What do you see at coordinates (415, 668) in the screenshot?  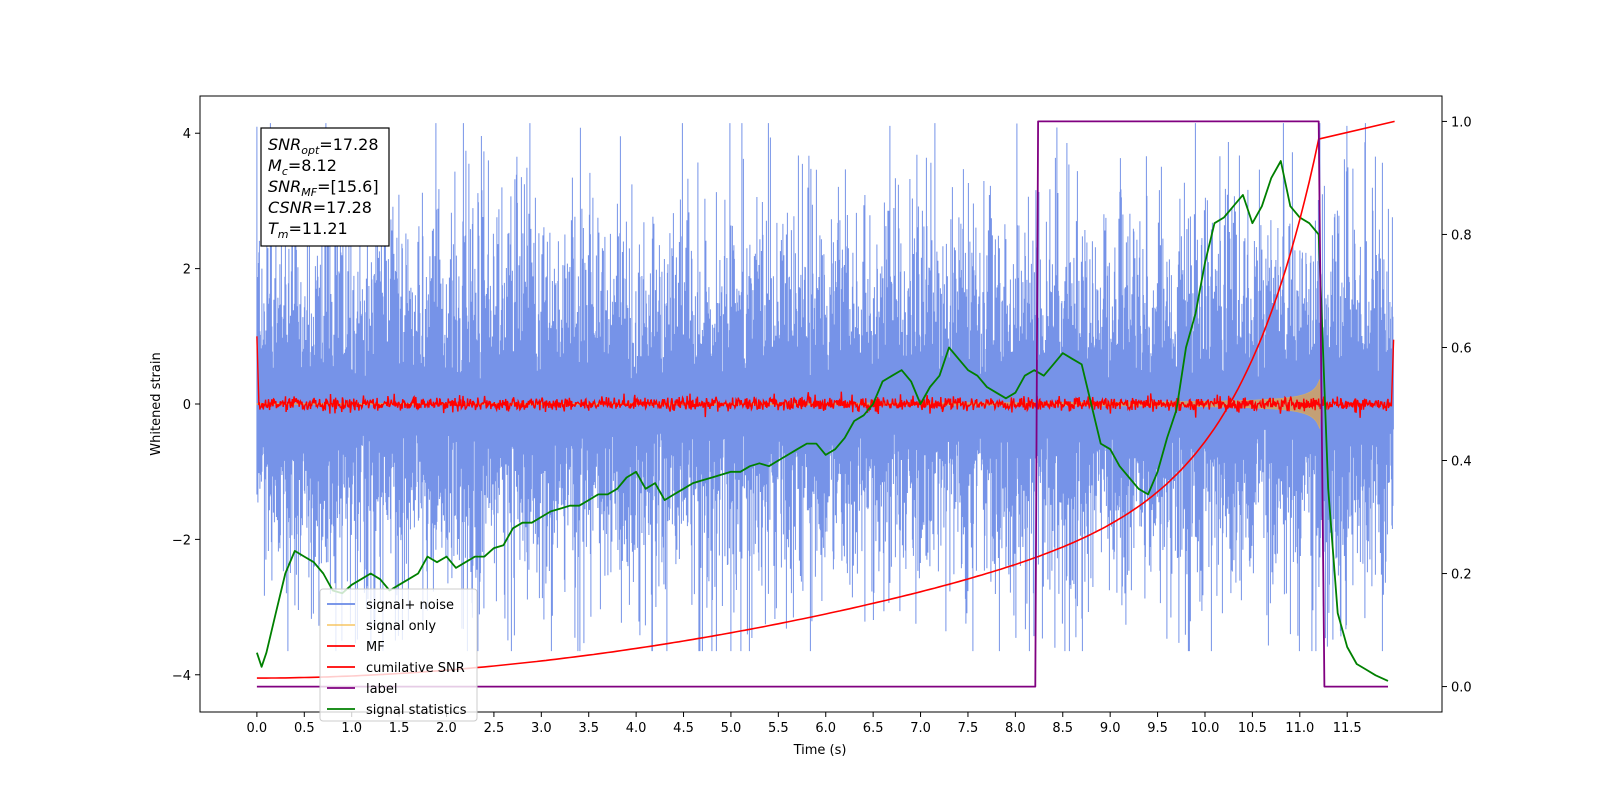 I see `legend-label: cumilative SNR` at bounding box center [415, 668].